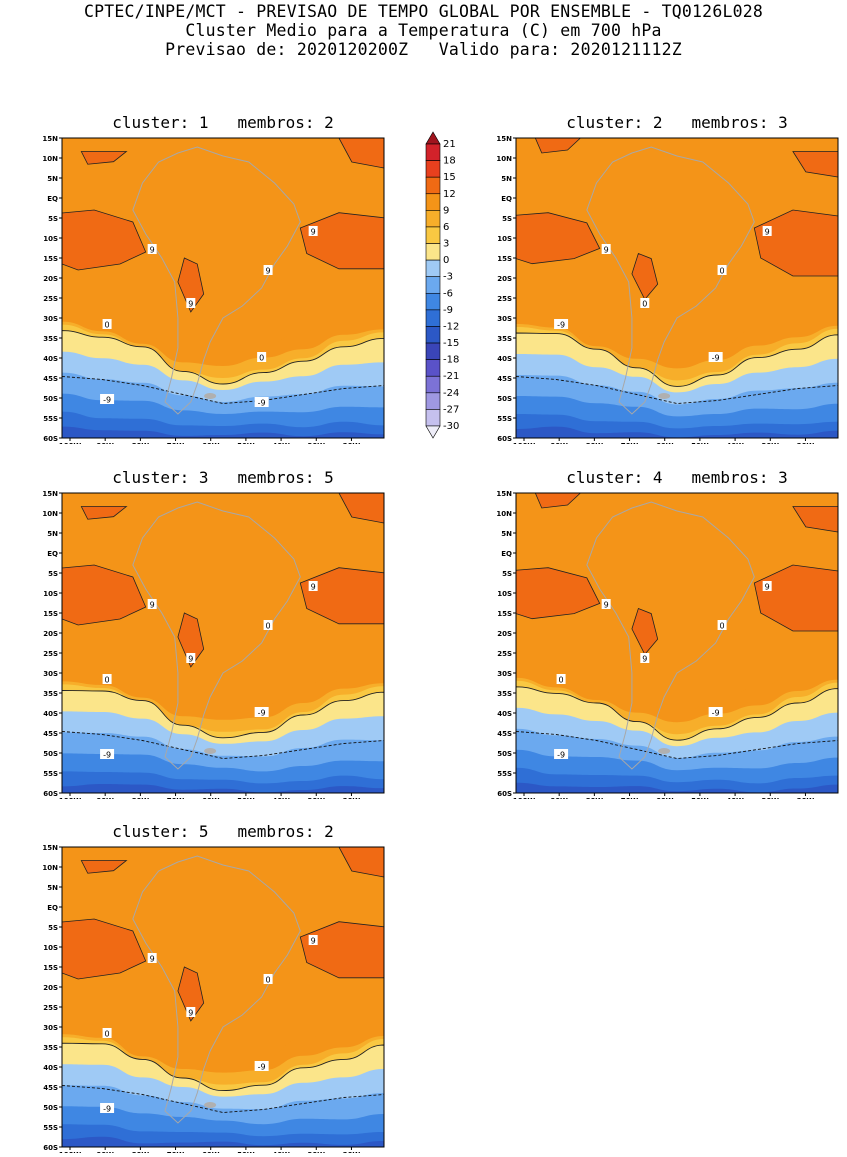 This screenshot has height=1157, width=847. I want to click on colorbar-label: -6, so click(448, 293).